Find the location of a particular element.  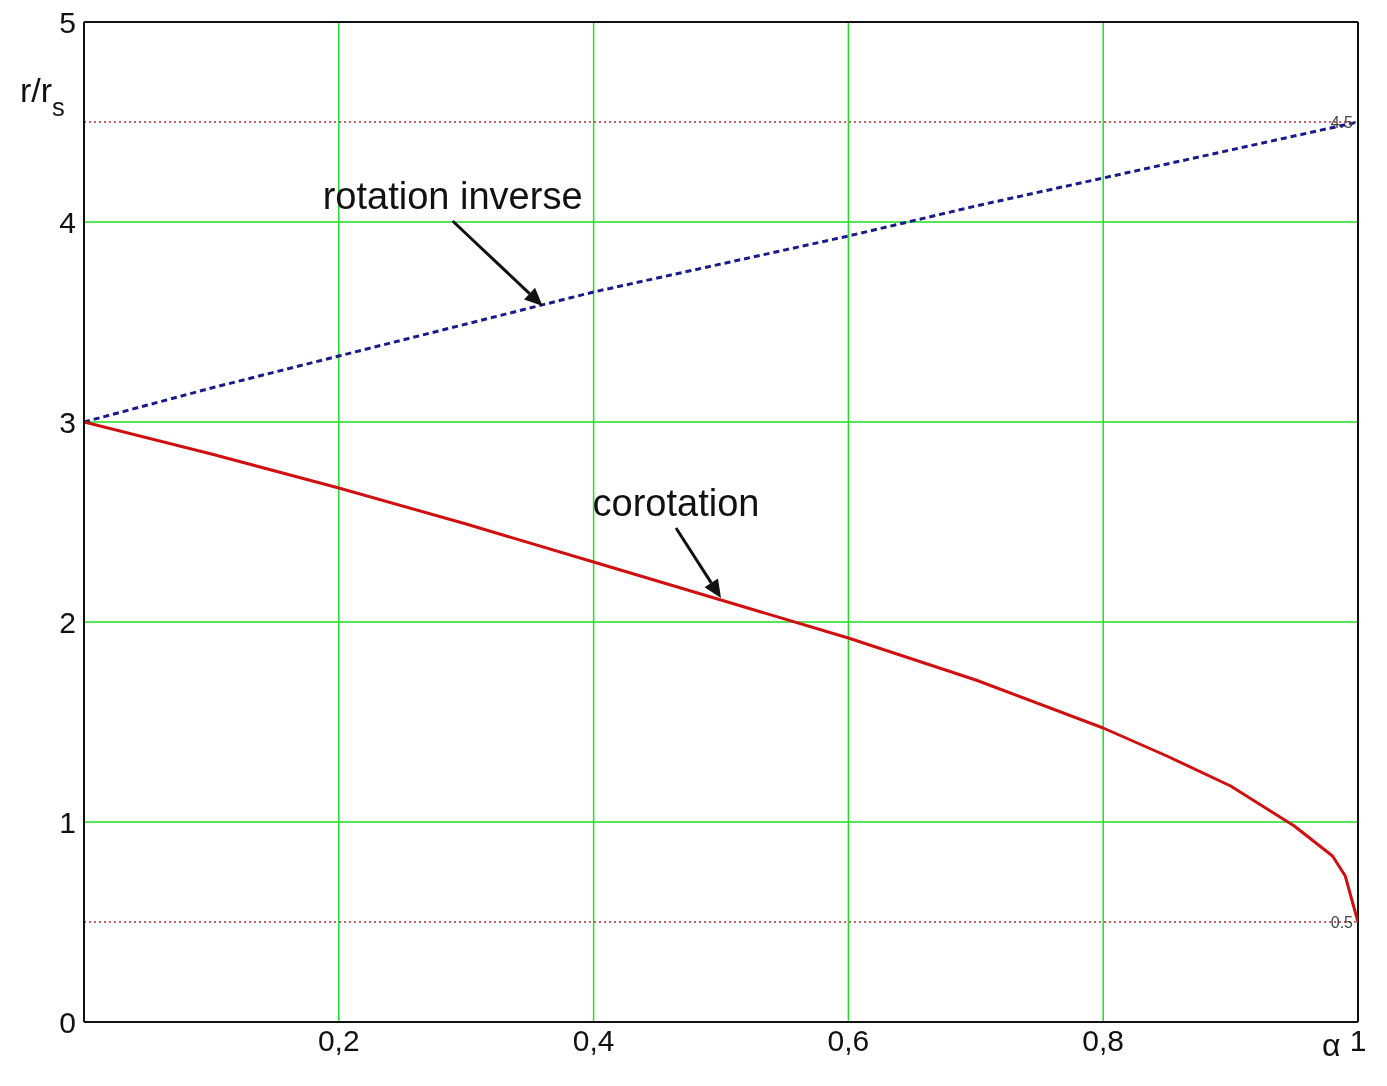

x-axis-title: α is located at coordinates (1331, 1045).